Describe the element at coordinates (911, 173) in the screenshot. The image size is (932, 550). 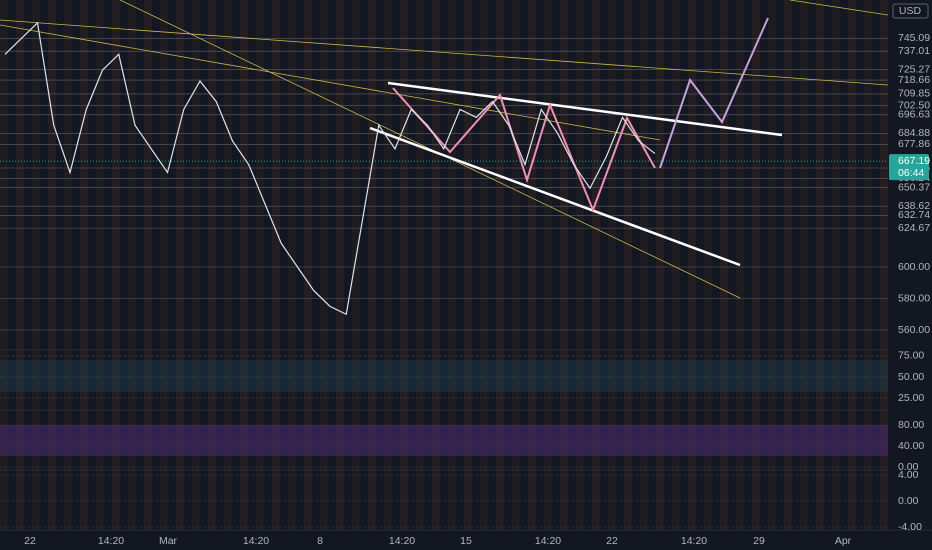
I see `countdown: 06:44` at that location.